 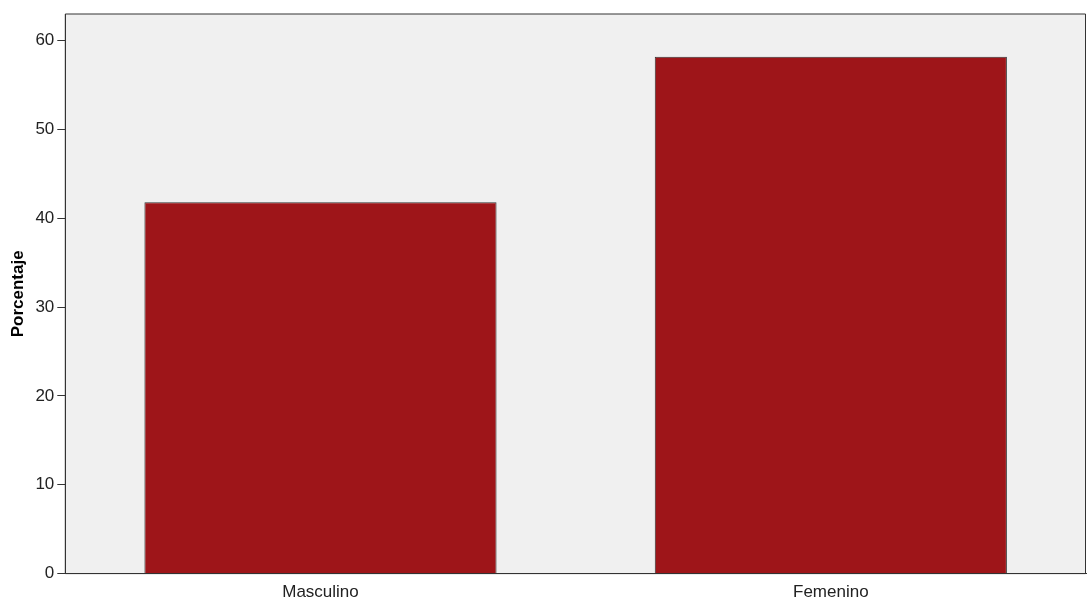 I want to click on y-axis-title: Porcentaje, so click(x=17, y=294).